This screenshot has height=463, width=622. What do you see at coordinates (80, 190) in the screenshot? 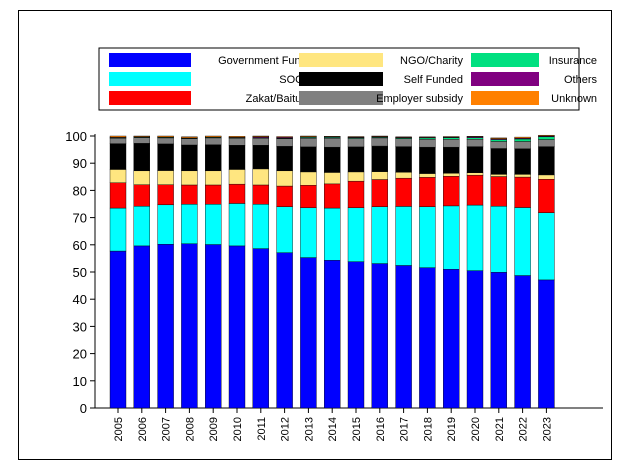
I see `y-tick-label: 80` at bounding box center [80, 190].